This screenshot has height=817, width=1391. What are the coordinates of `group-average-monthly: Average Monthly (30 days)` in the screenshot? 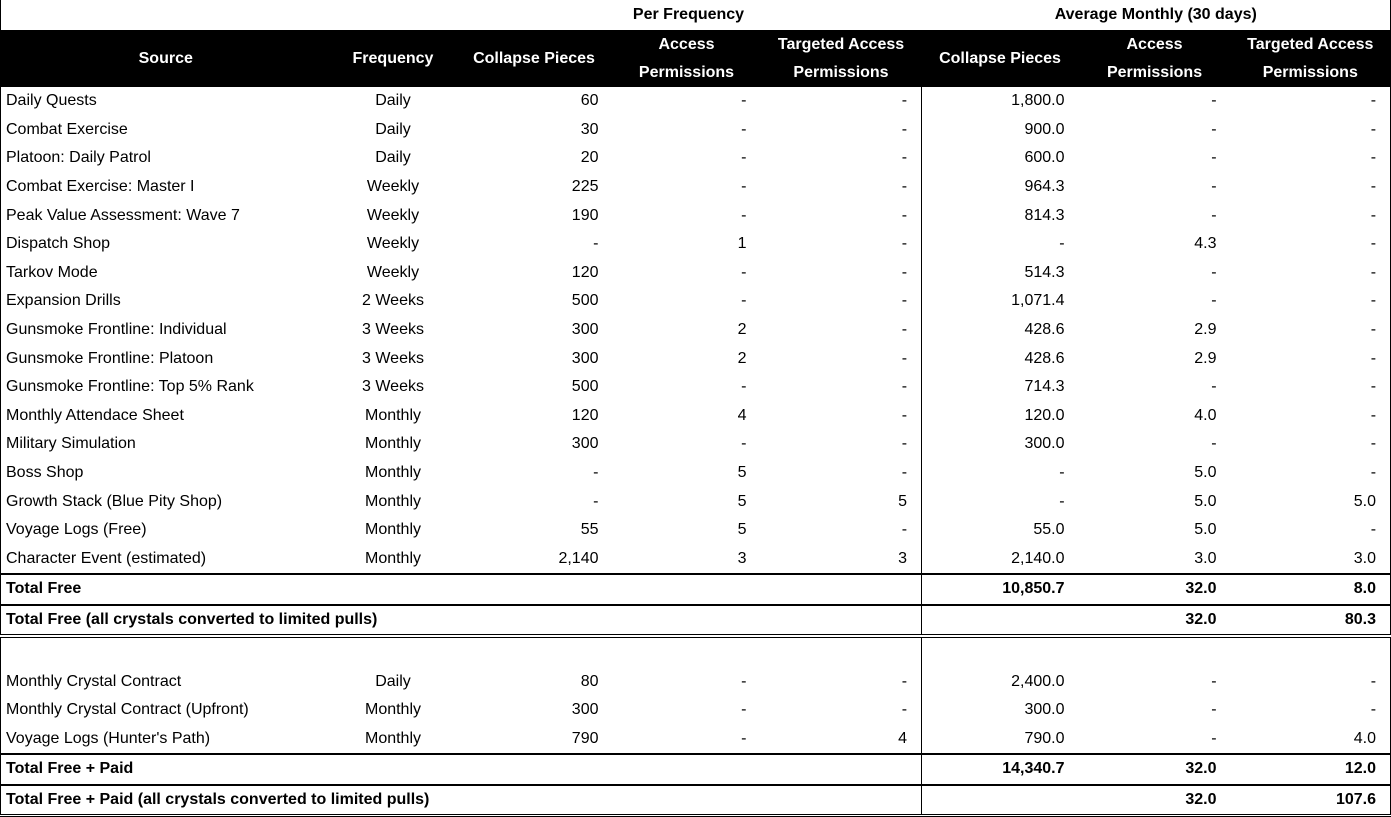 It's located at (1156, 15).